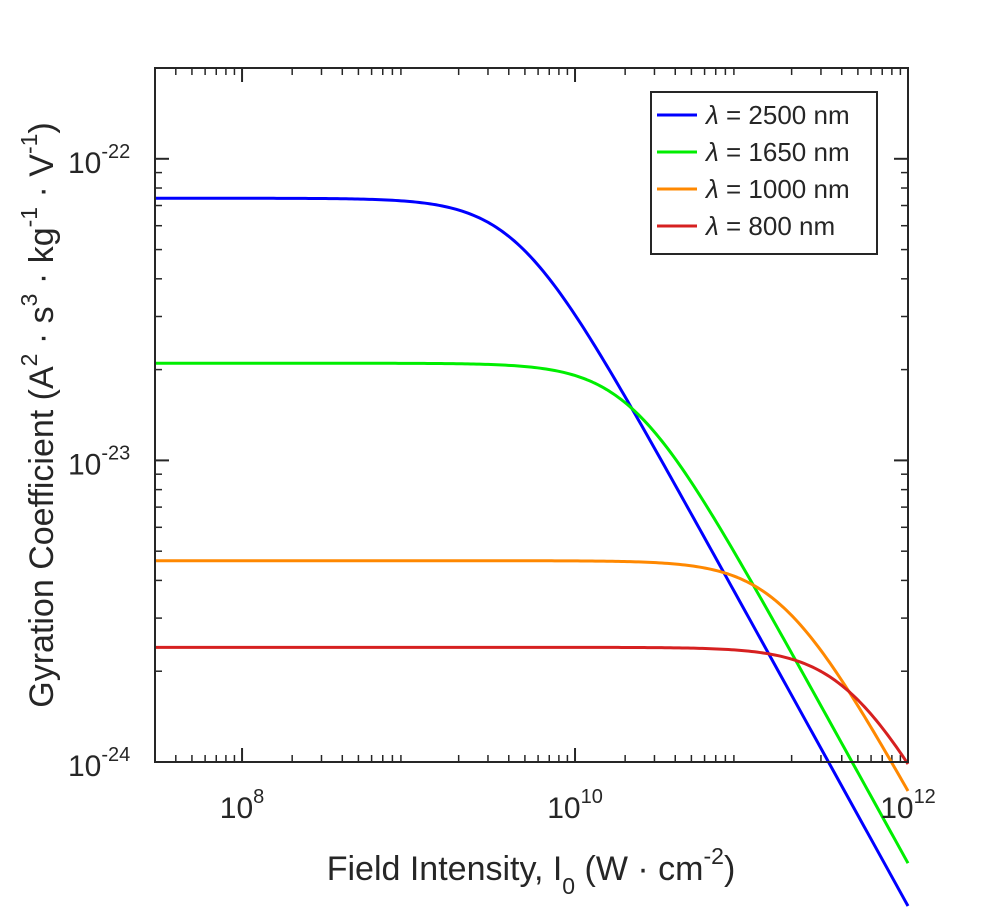  Describe the element at coordinates (777, 152) in the screenshot. I see `legend-label: λ = 1650 nm` at that location.